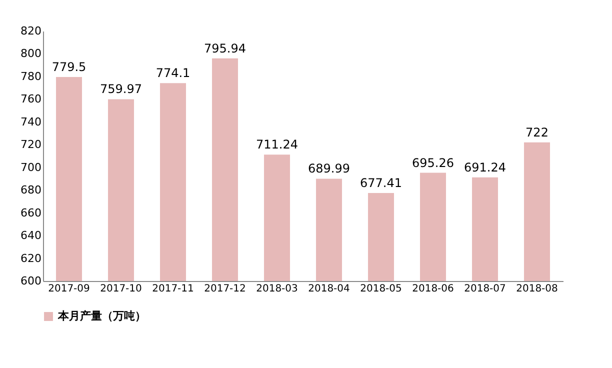 The image size is (612, 368). Describe the element at coordinates (381, 289) in the screenshot. I see `x-tick-label: 2018-05` at that location.